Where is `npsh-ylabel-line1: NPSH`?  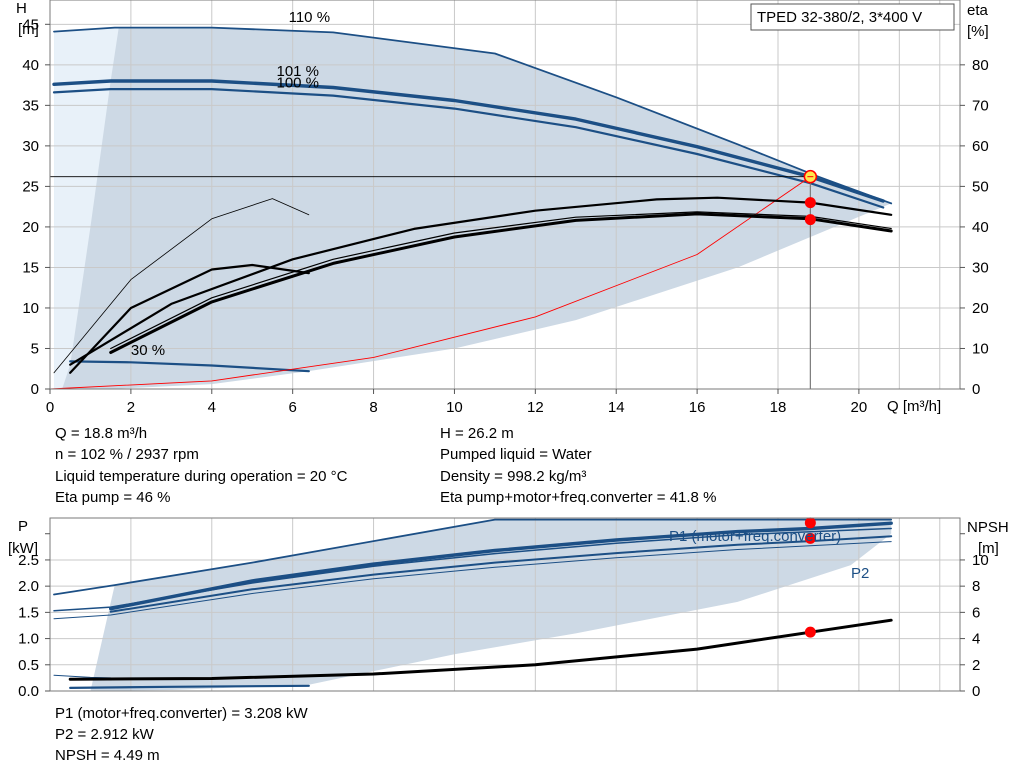 npsh-ylabel-line1: NPSH is located at coordinates (988, 527).